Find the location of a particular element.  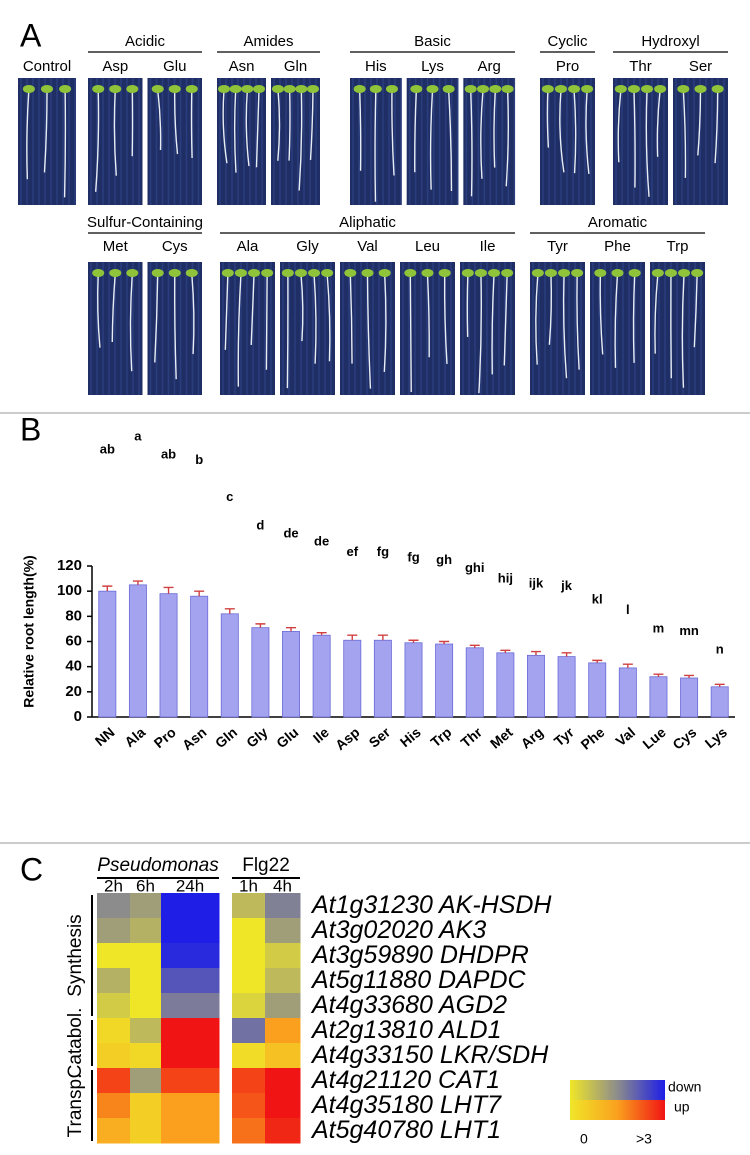

significance-label: a is located at coordinates (138, 435).